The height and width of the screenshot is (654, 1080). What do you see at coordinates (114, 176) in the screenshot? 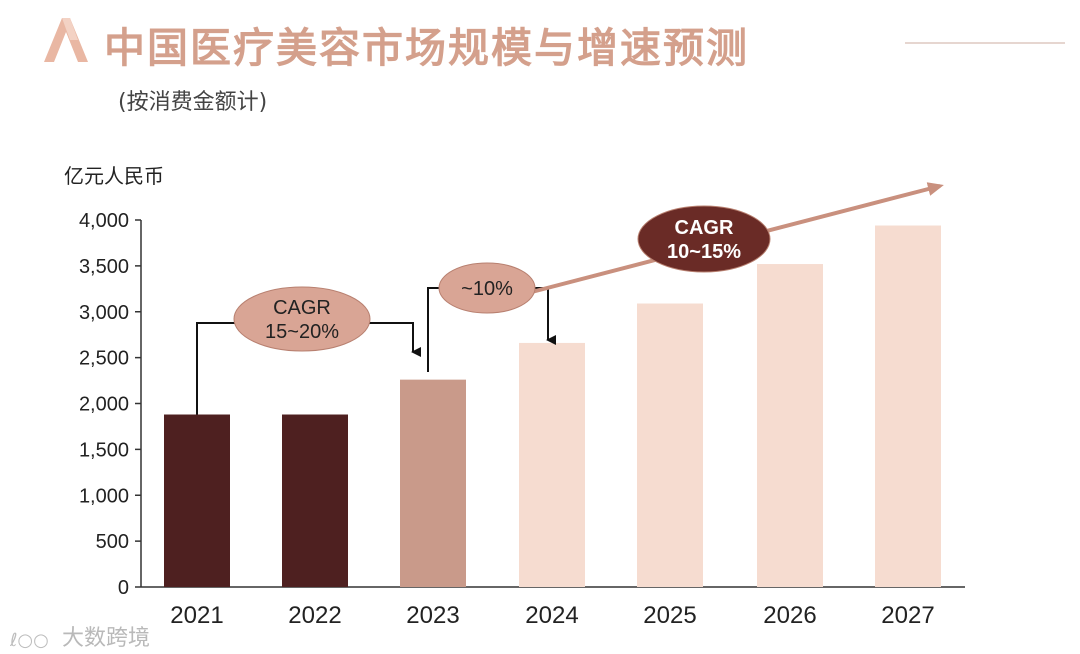
I see `y-axis-unit-label: 亿元人民币` at bounding box center [114, 176].